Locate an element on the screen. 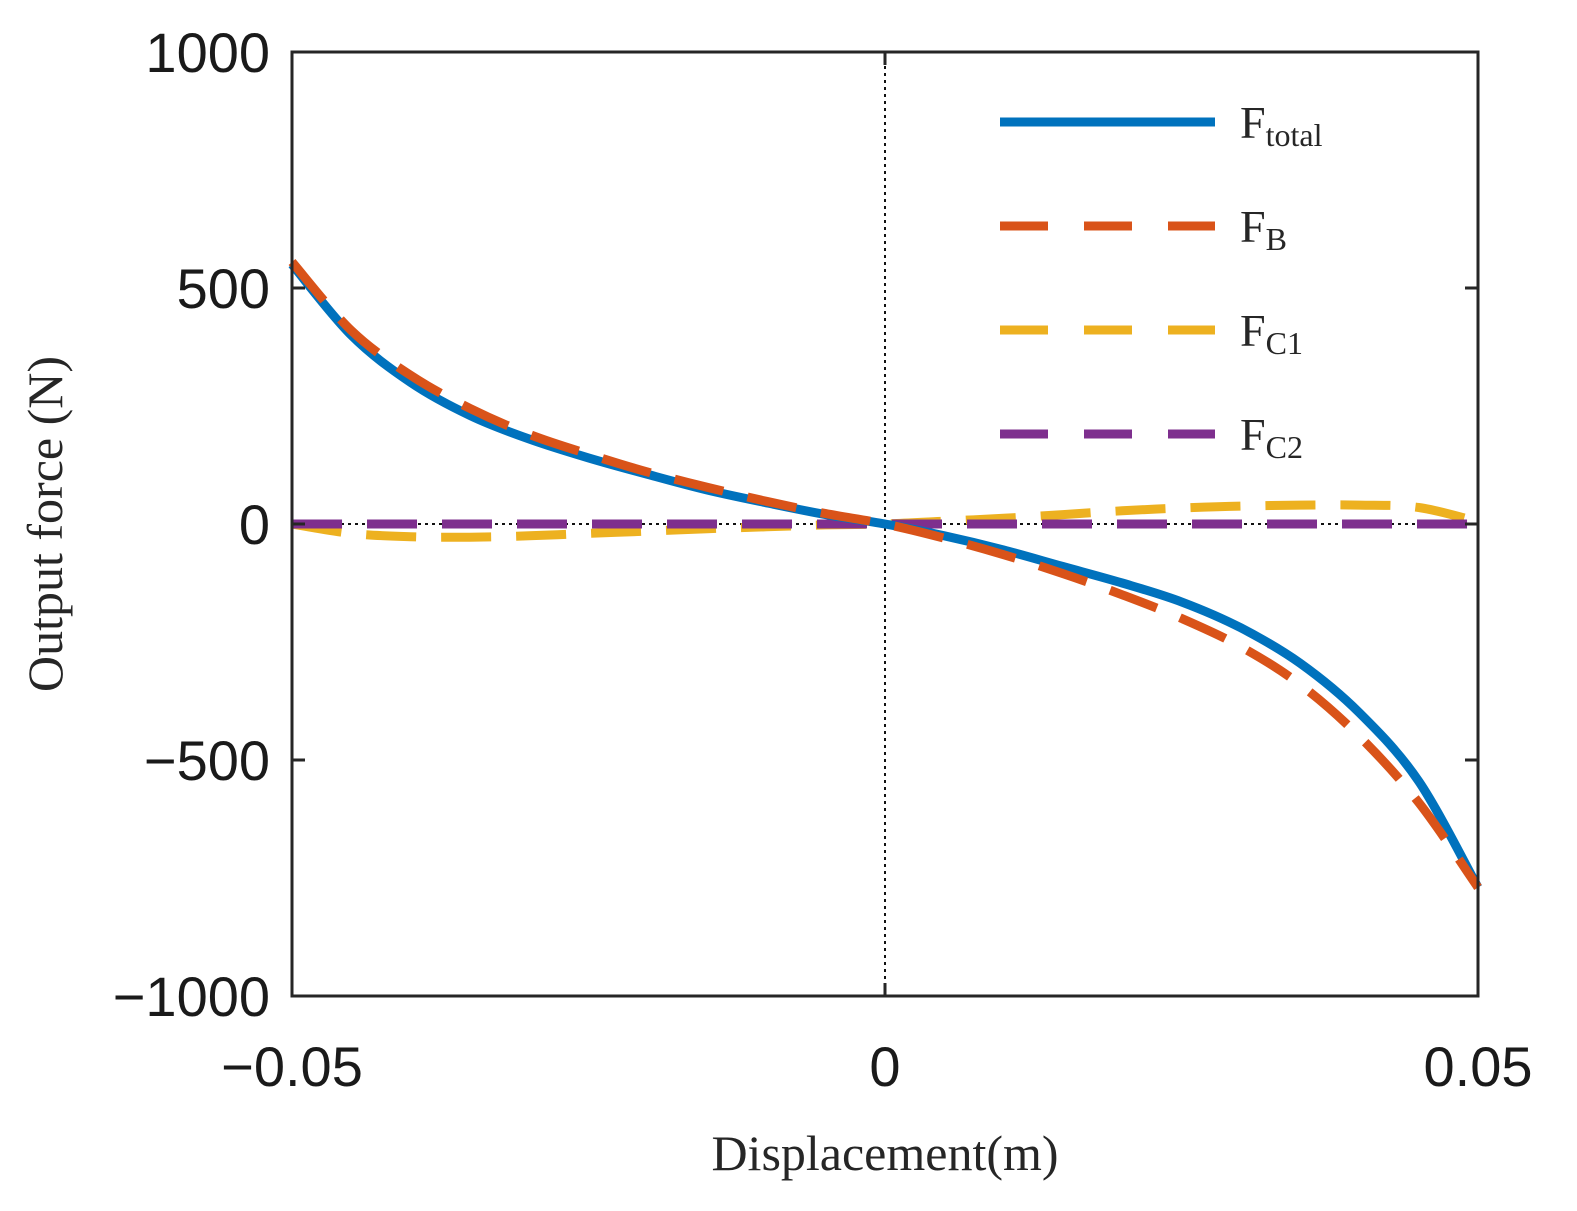  legend-label-fc1: FC1 is located at coordinates (1271, 333).